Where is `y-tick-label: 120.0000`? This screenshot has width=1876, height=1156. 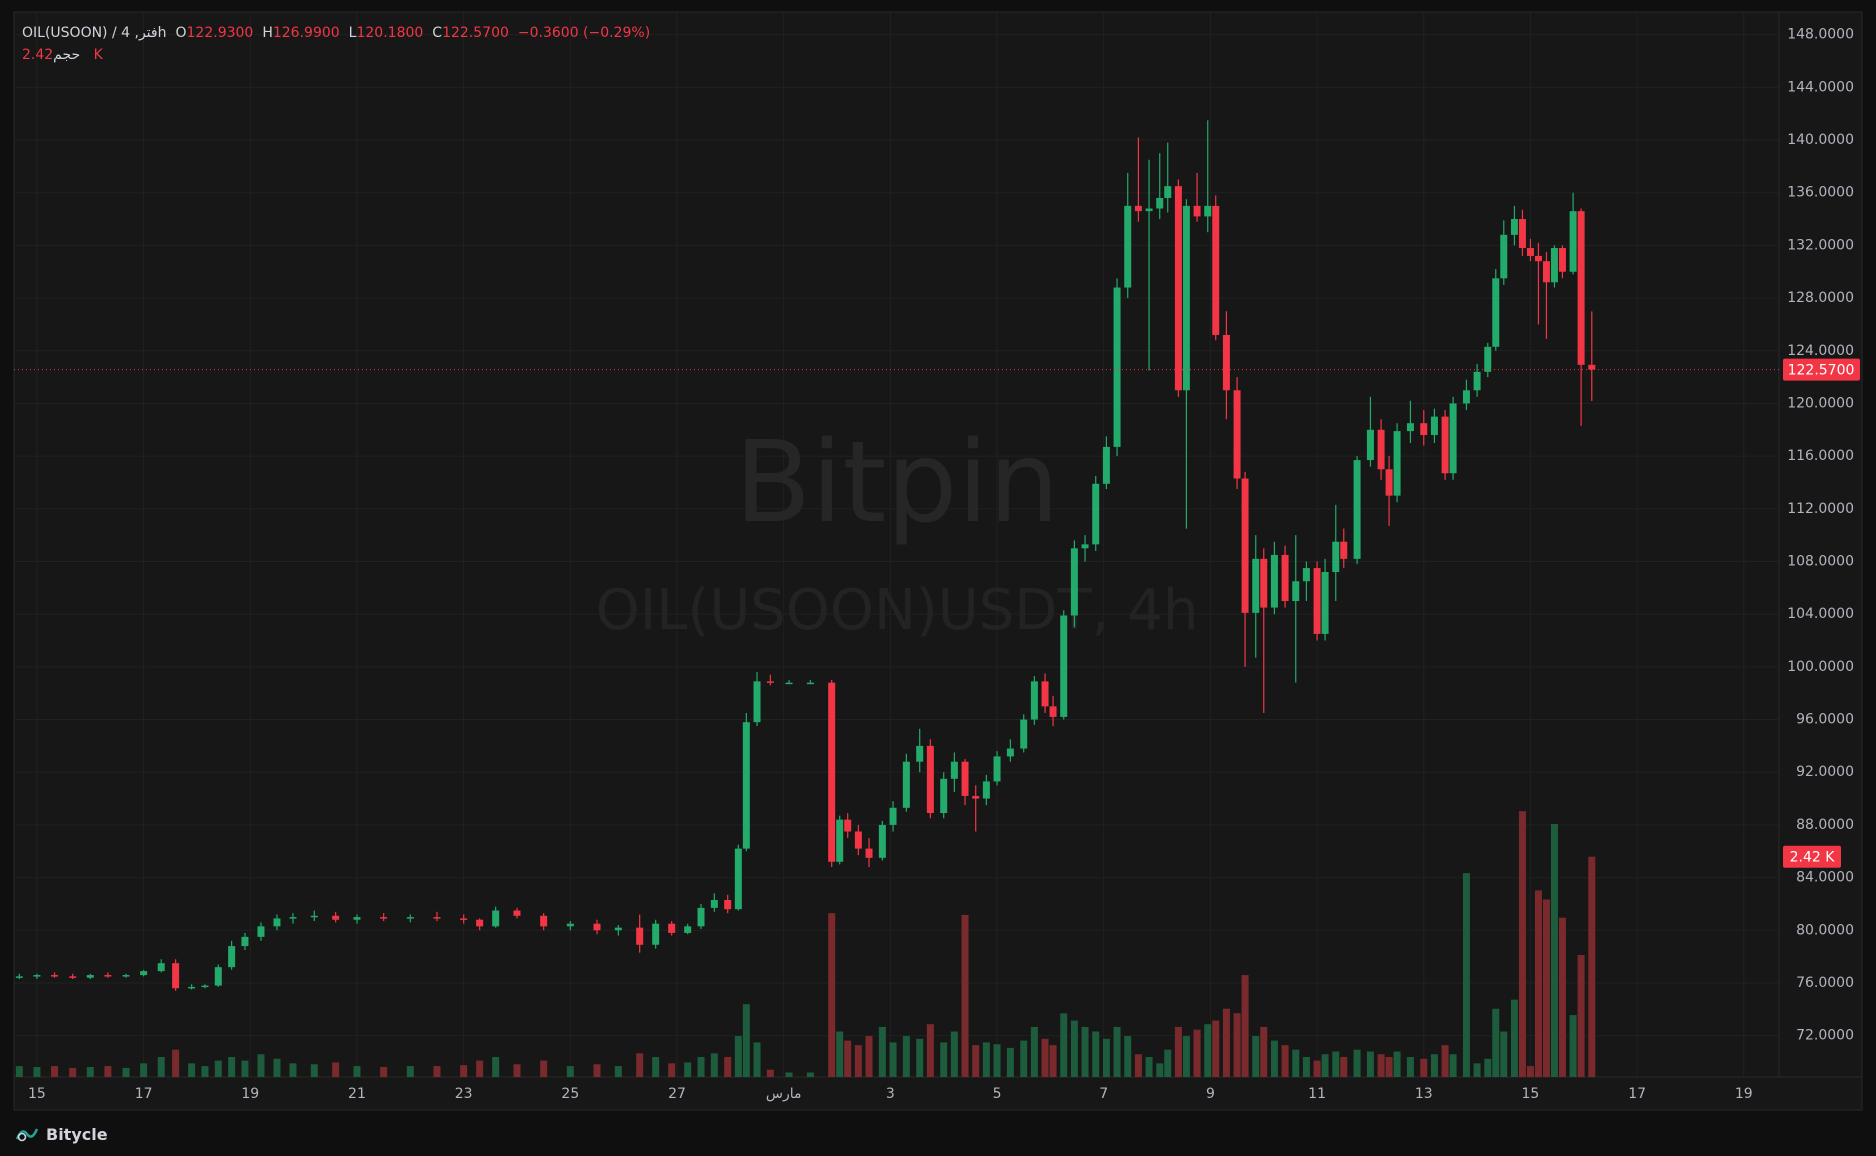
y-tick-label: 120.0000 is located at coordinates (1820, 403).